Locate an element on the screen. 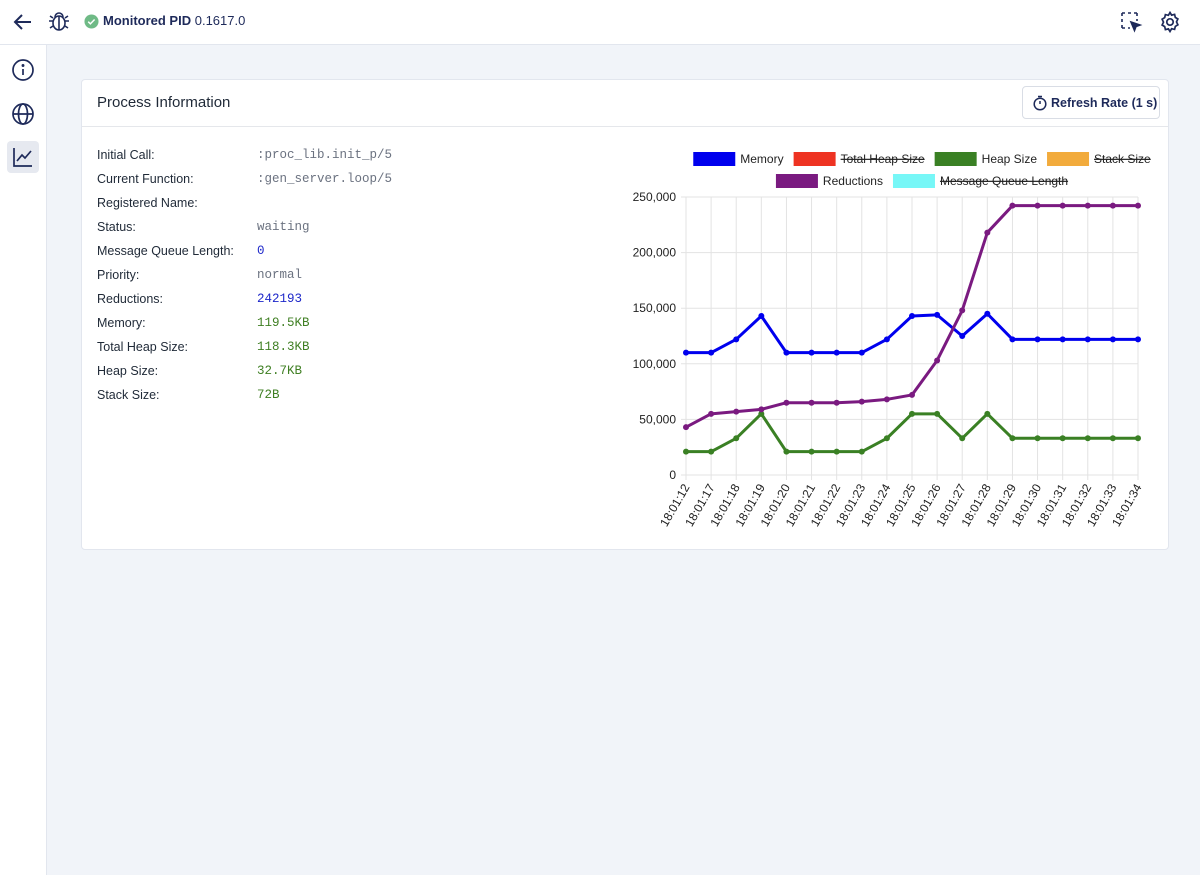 The width and height of the screenshot is (1200, 875). legend-item: Heap Size is located at coordinates (986, 159).